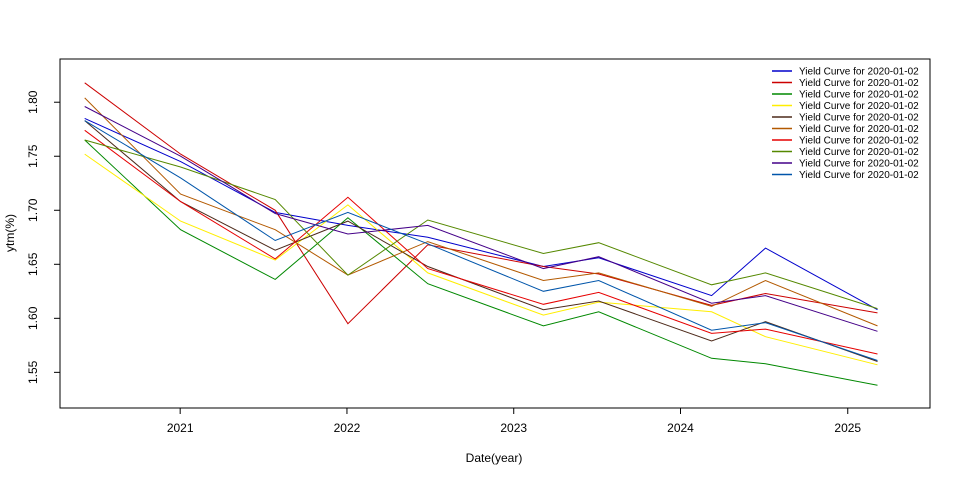 The image size is (960, 480). Describe the element at coordinates (859, 175) in the screenshot. I see `legend-label-10: Yield Curve for 2020-01-02` at that location.